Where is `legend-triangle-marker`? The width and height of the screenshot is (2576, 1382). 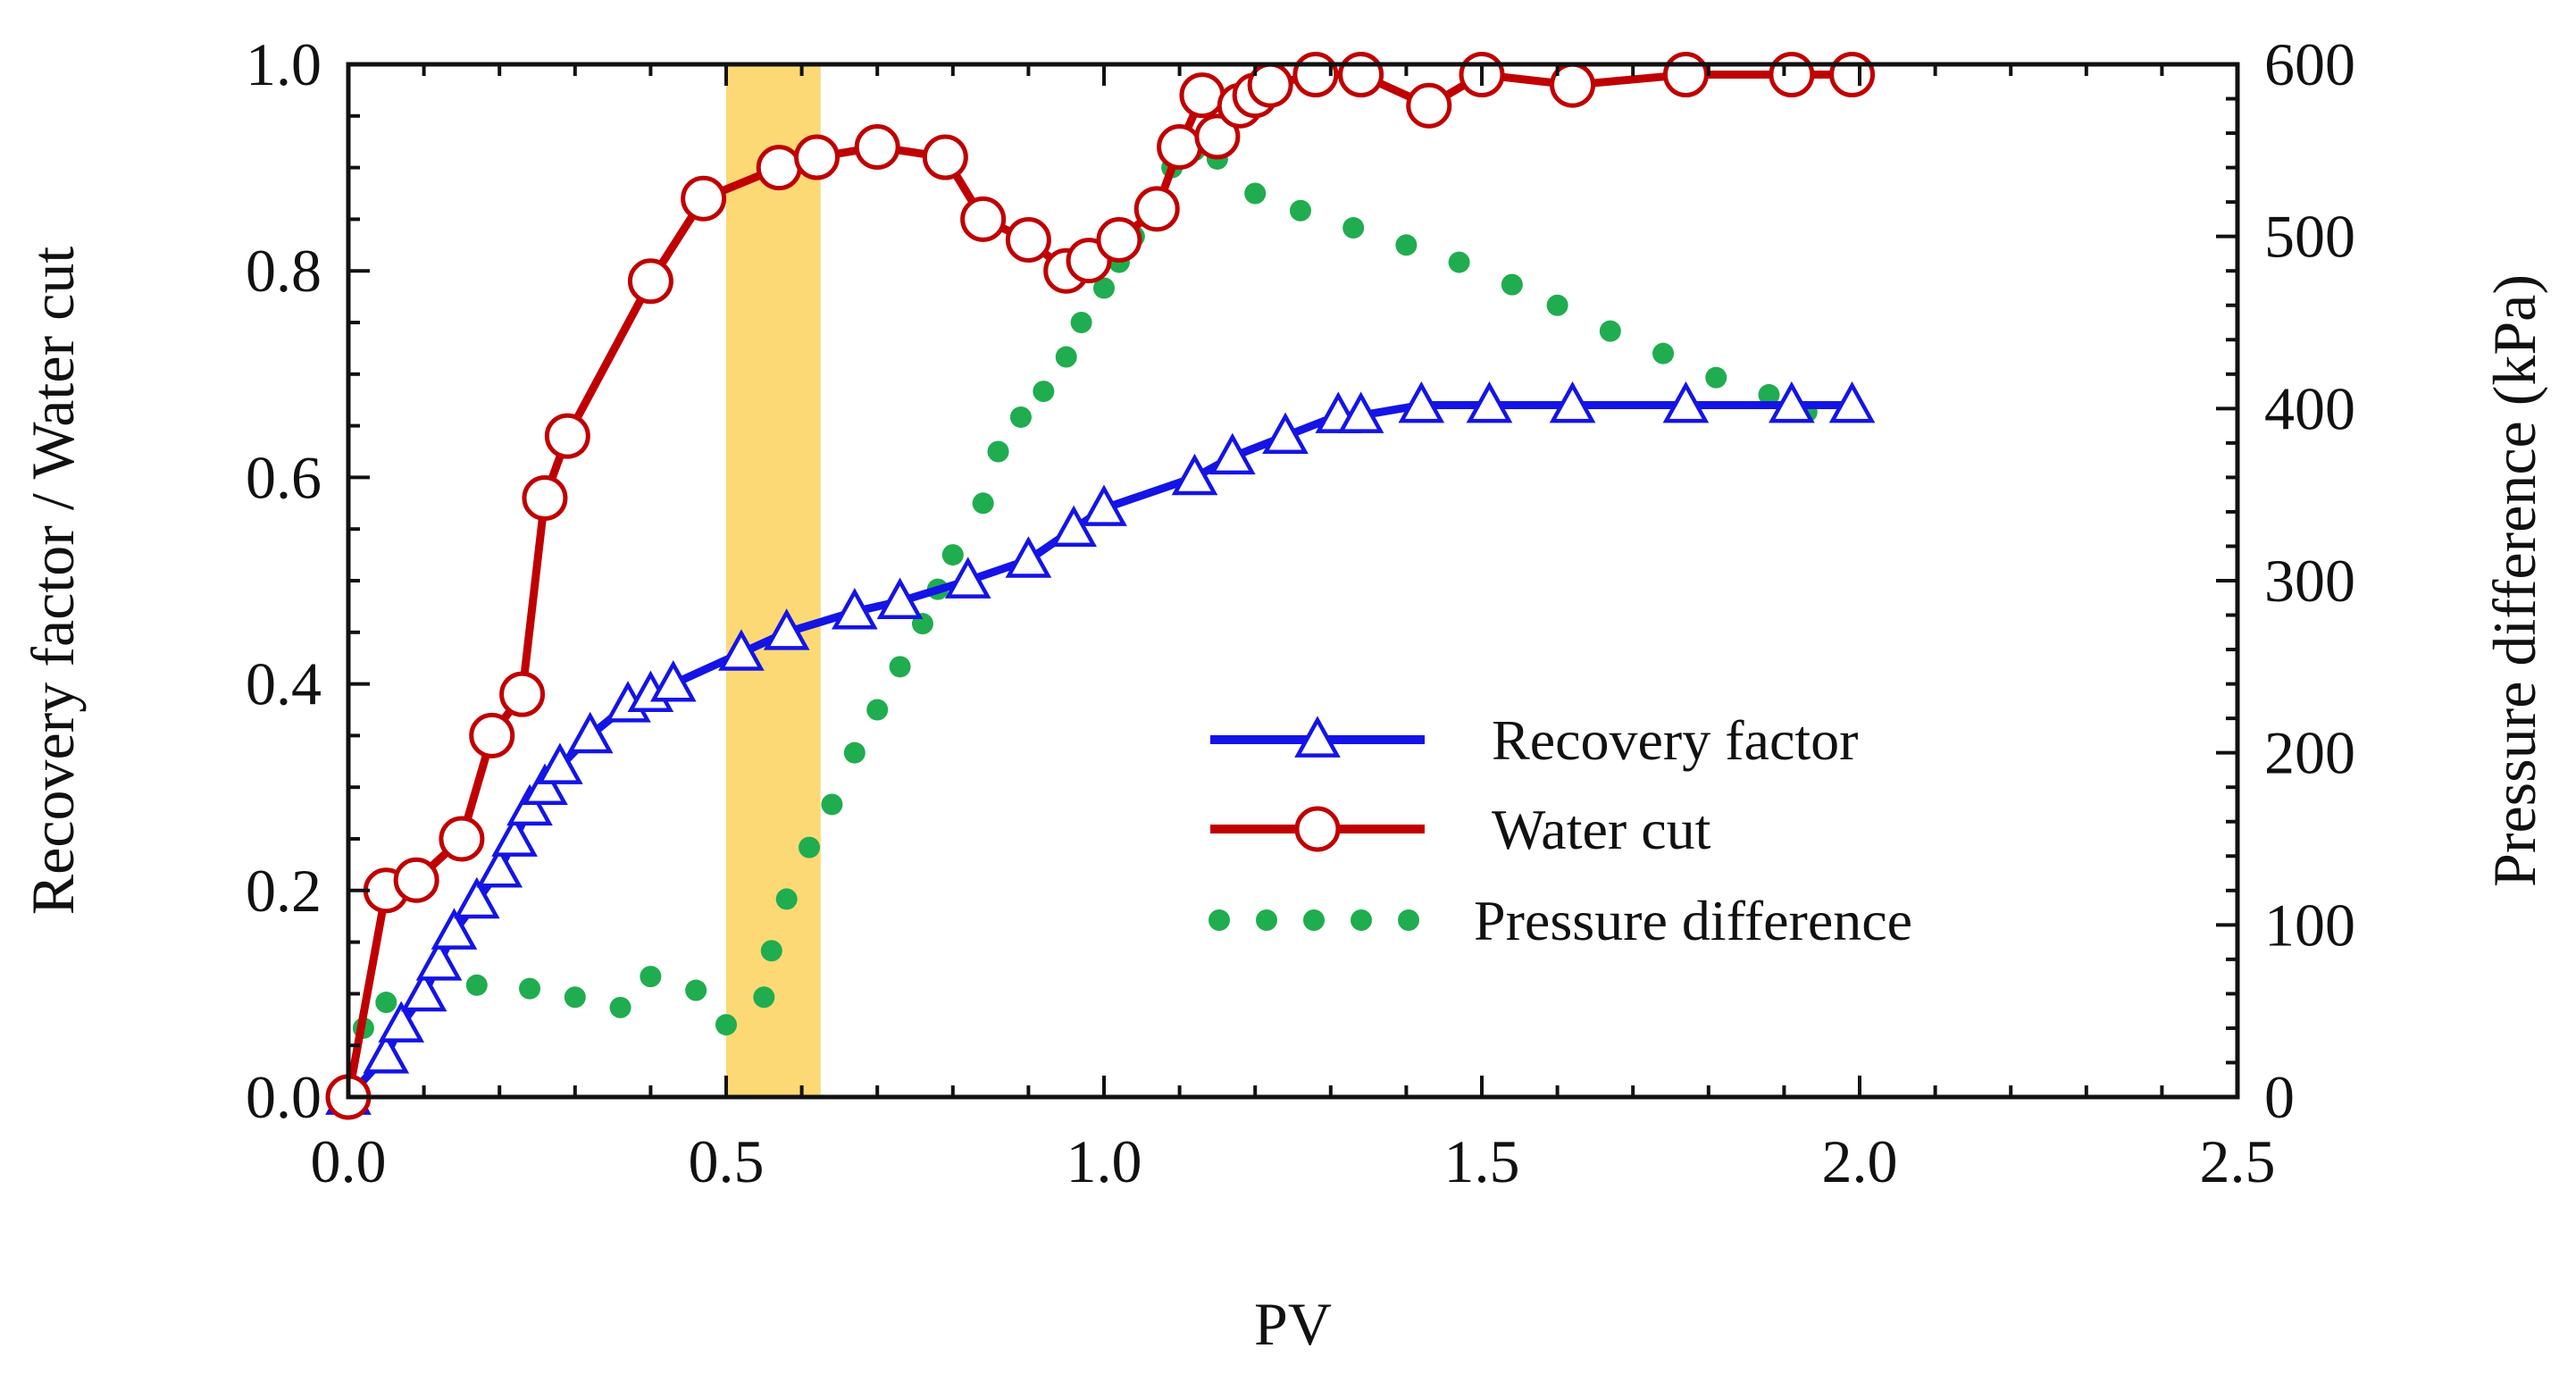
legend-triangle-marker is located at coordinates (1317, 737).